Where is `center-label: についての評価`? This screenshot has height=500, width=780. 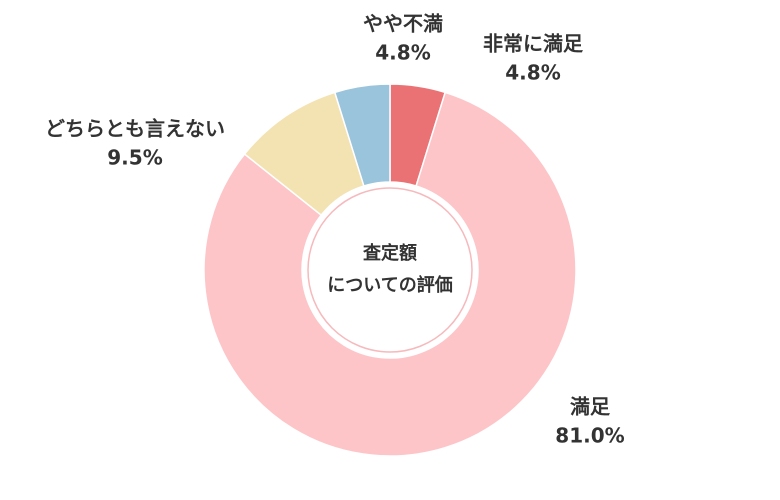 center-label: についての評価 is located at coordinates (389, 285).